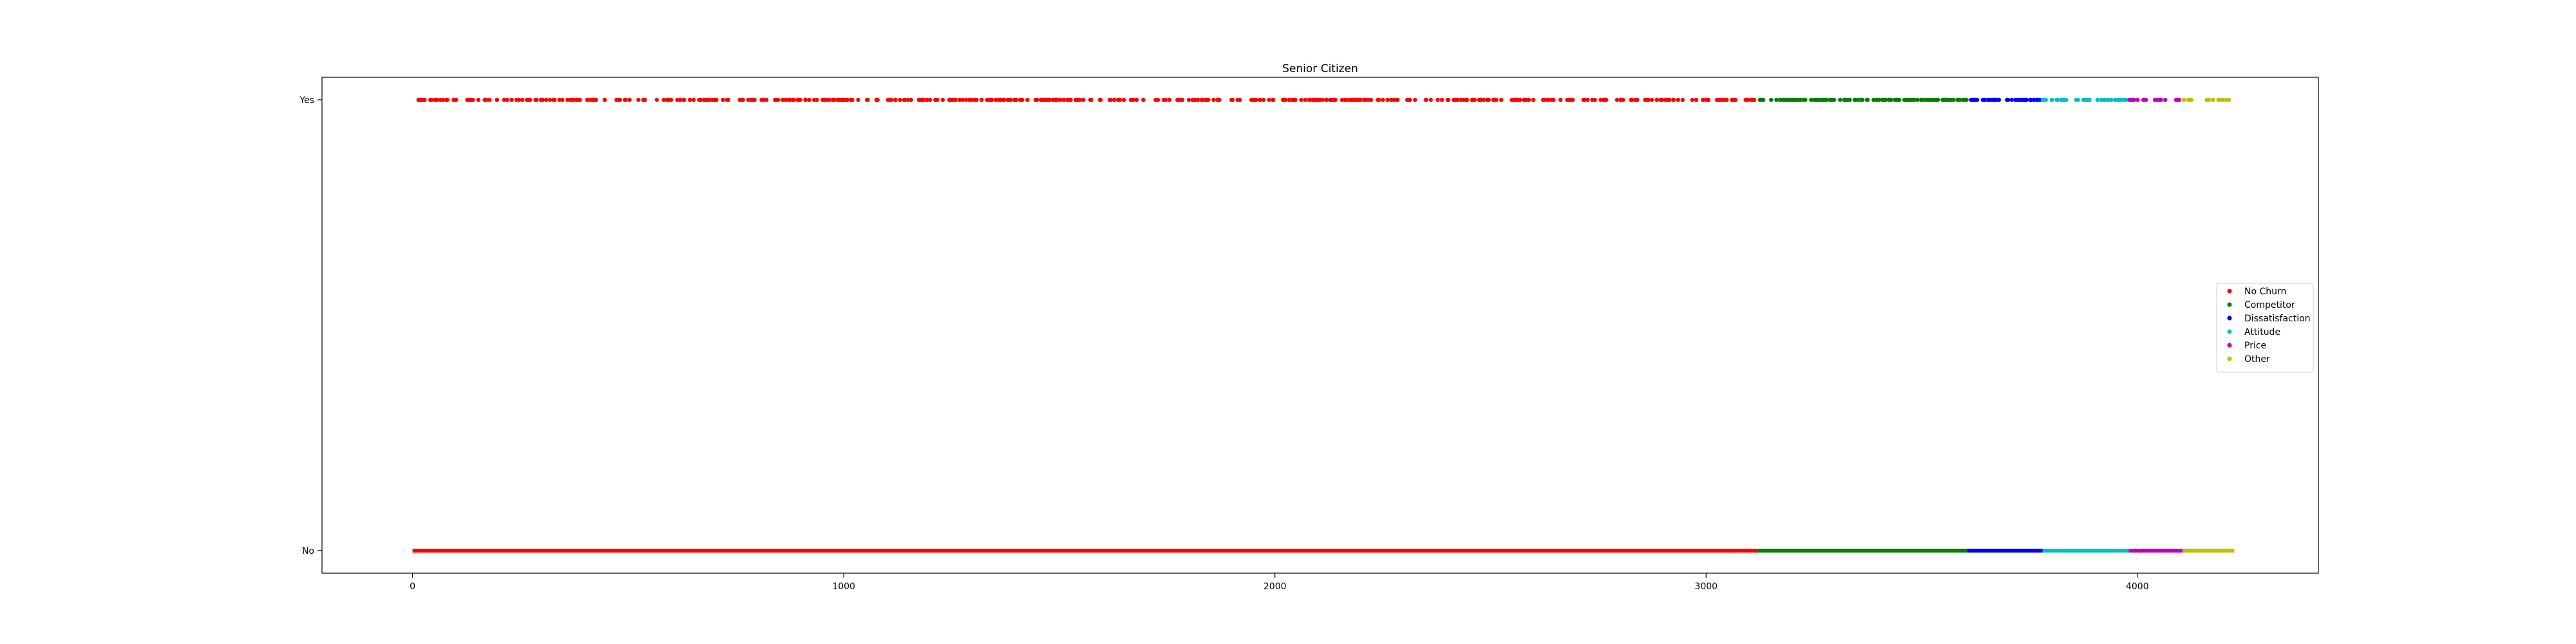  What do you see at coordinates (2137, 587) in the screenshot?
I see `x-tick-label: 4000` at bounding box center [2137, 587].